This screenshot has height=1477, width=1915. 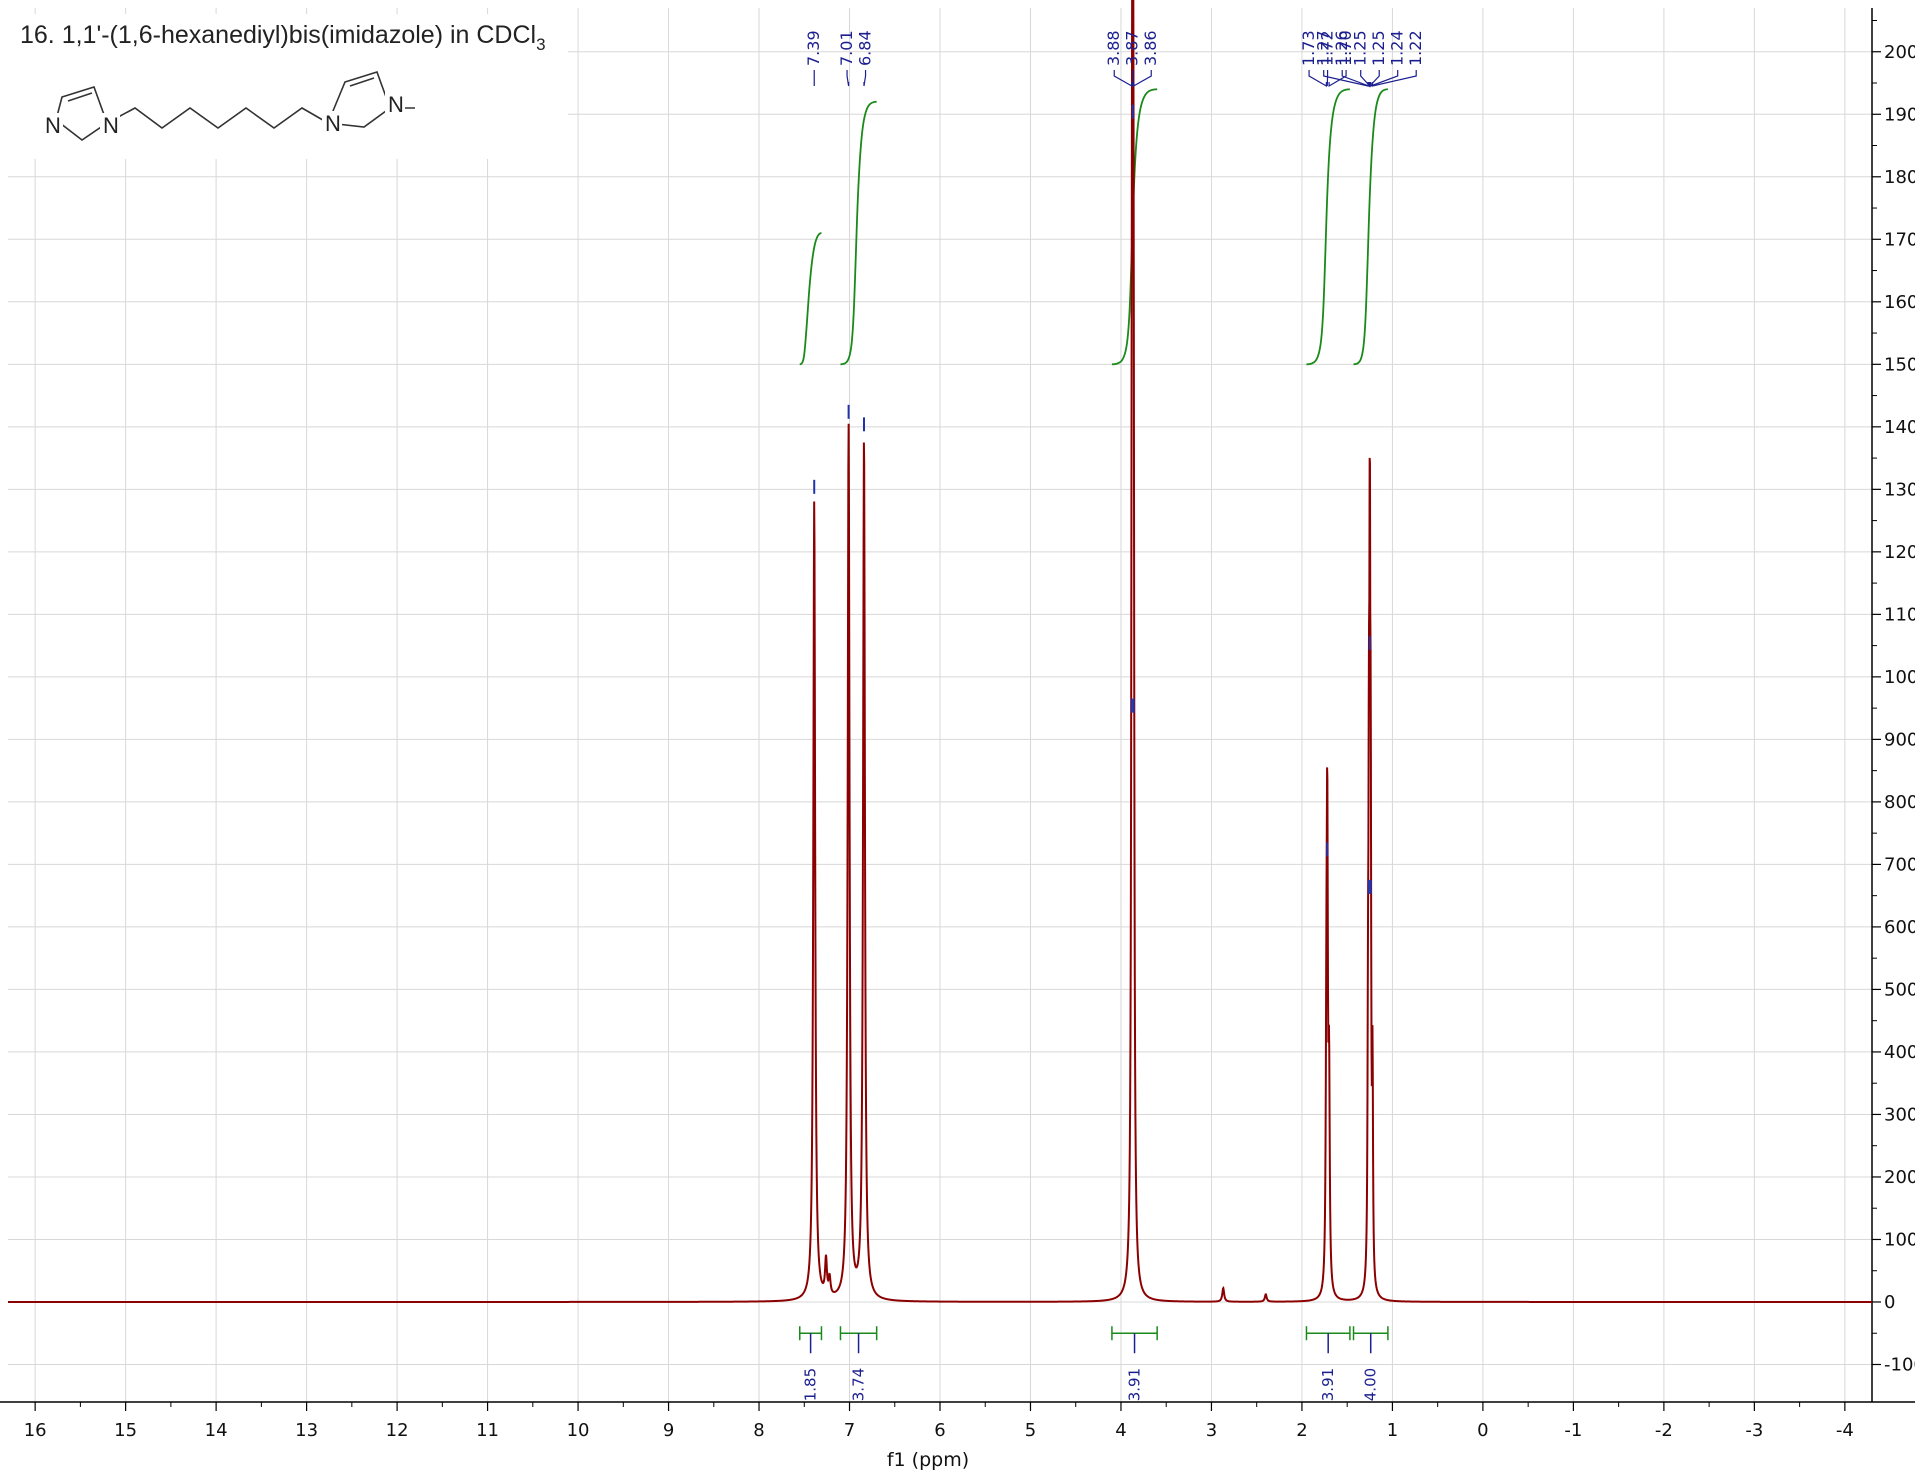 I want to click on x-tick-label: 11, so click(x=487, y=1430).